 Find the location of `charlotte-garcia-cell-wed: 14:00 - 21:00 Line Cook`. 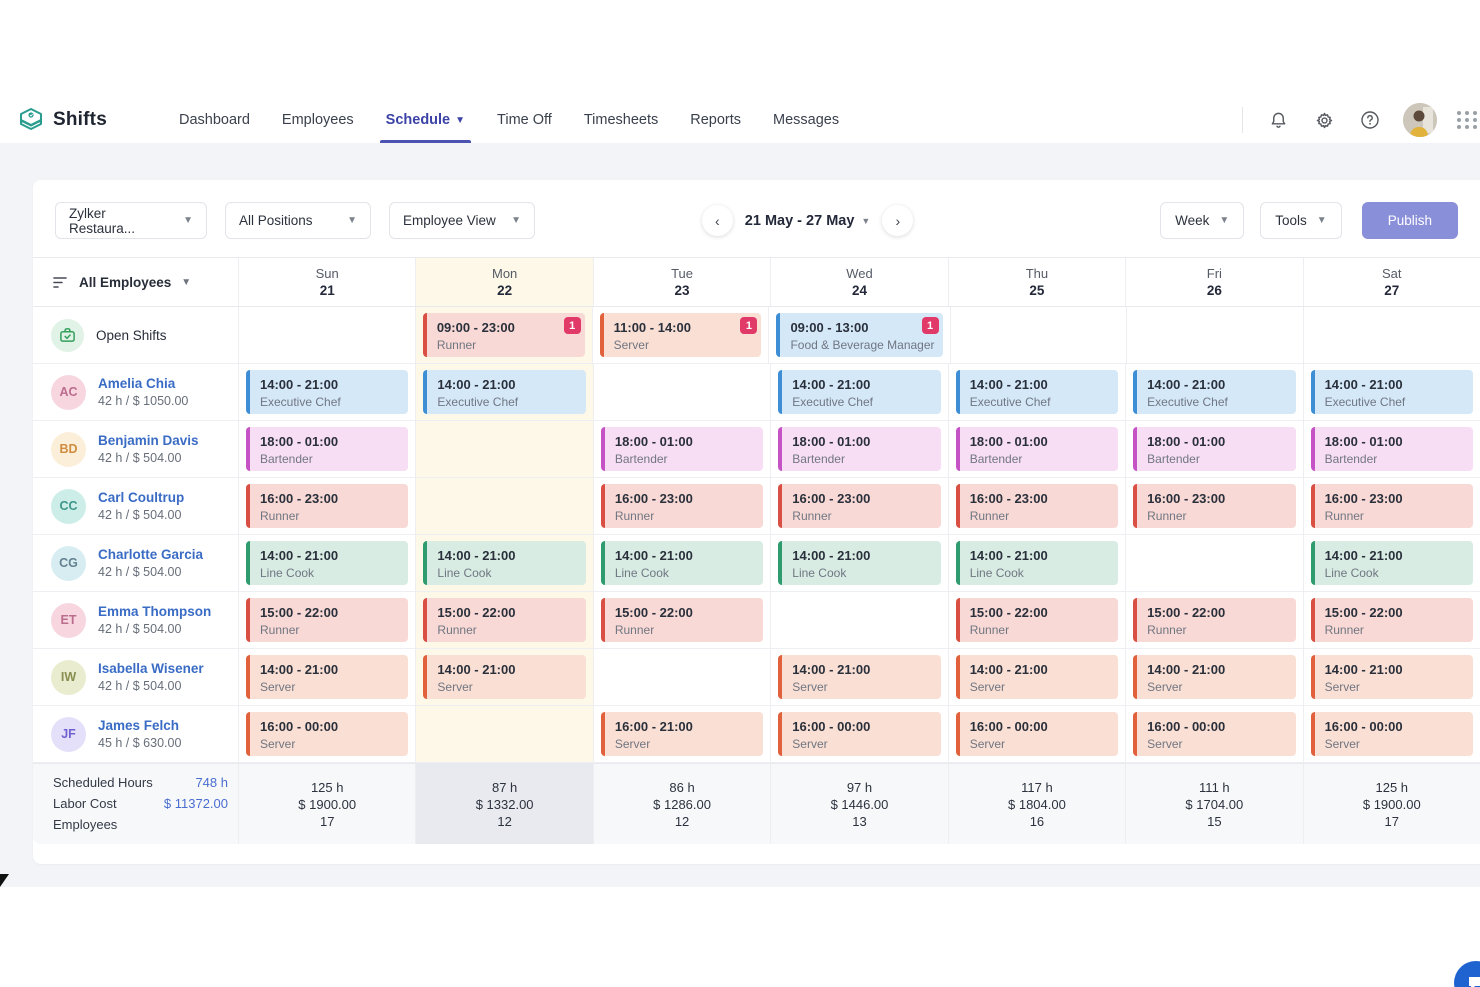

charlotte-garcia-cell-wed: 14:00 - 21:00 Line Cook is located at coordinates (858, 563).